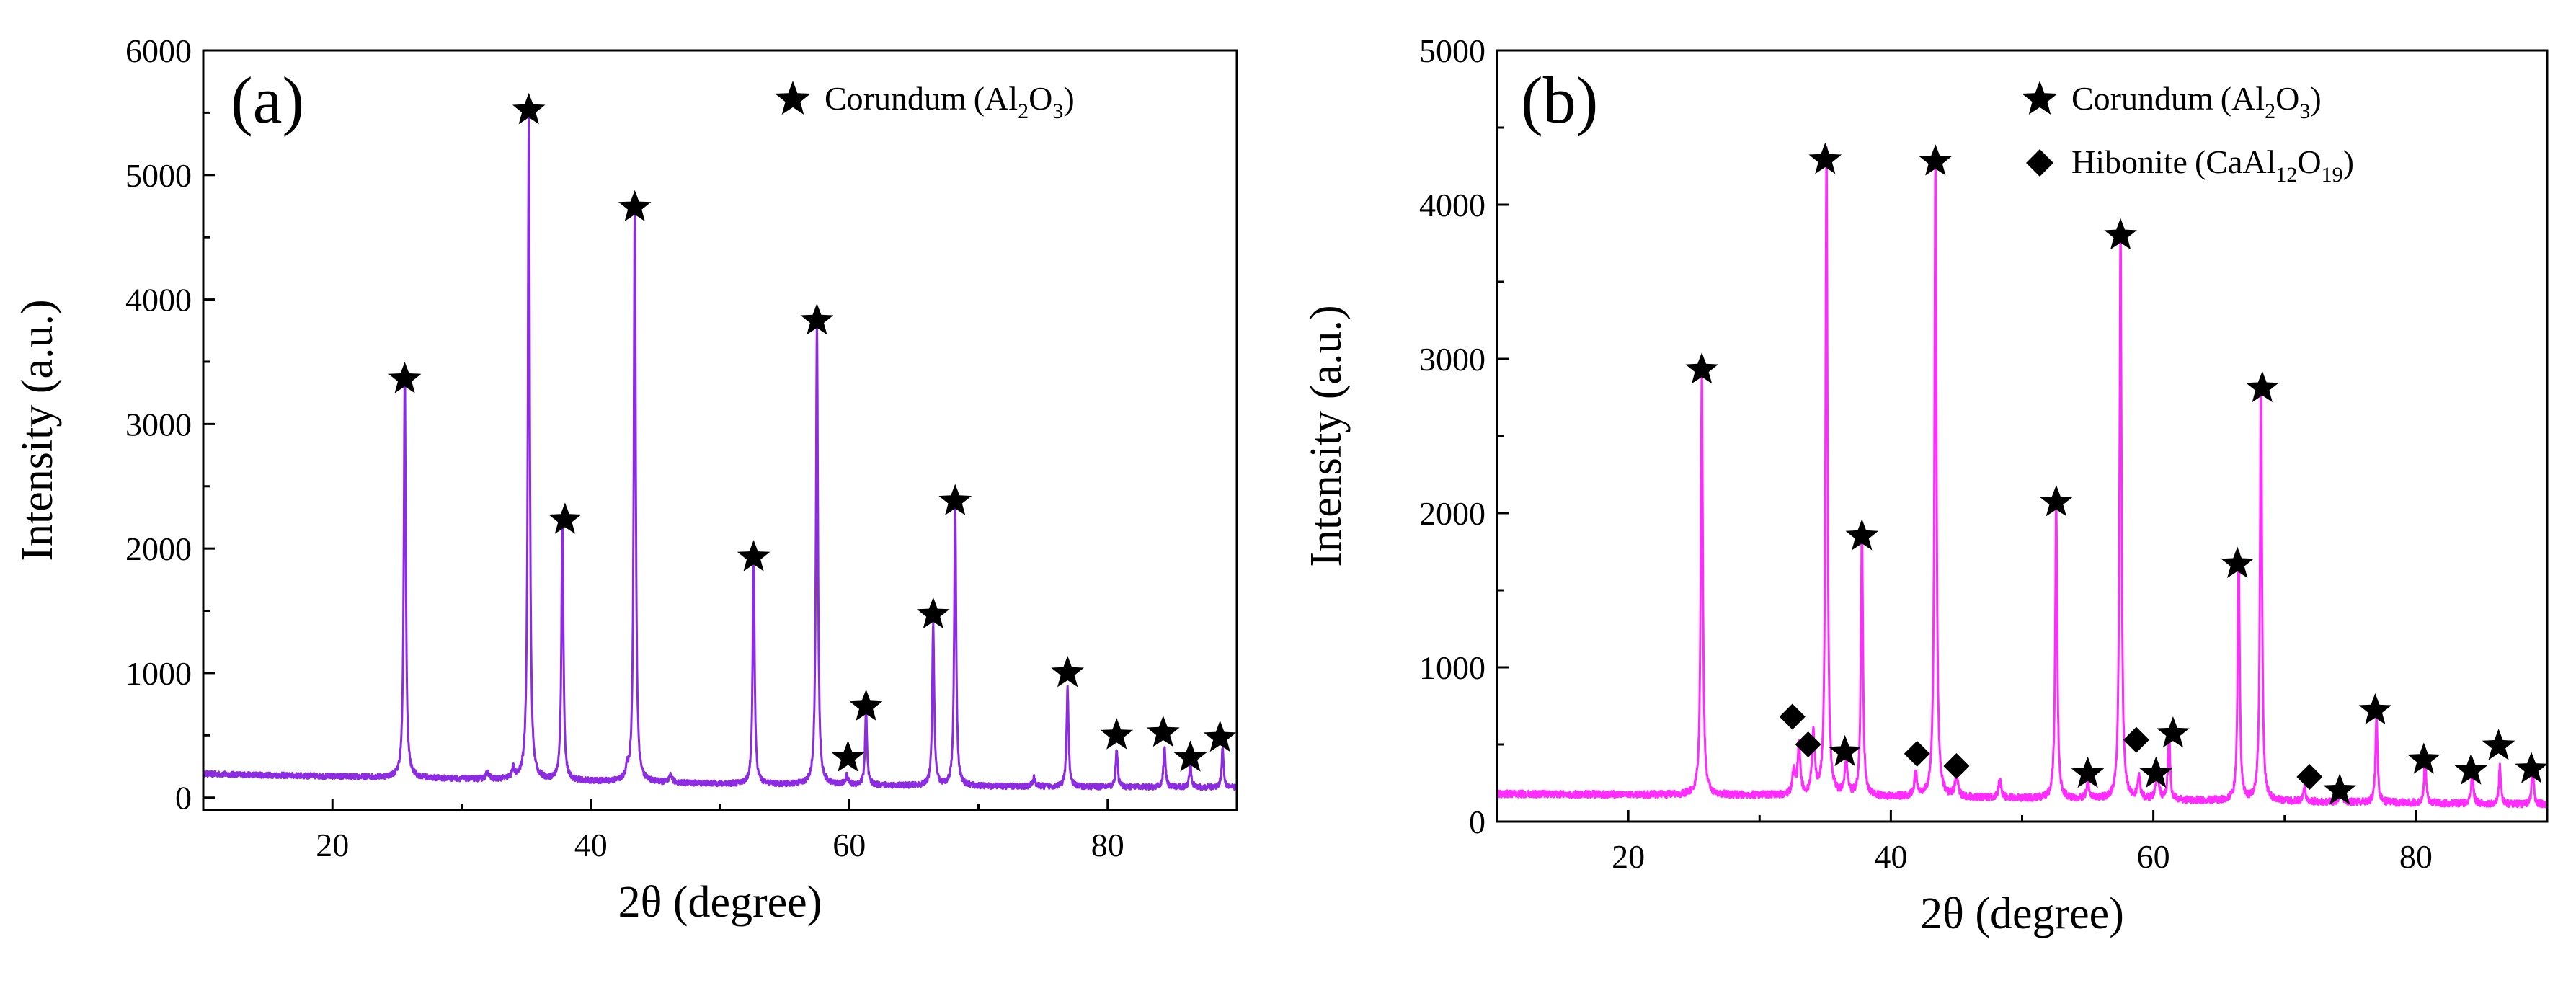  What do you see at coordinates (2039, 163) in the screenshot?
I see `legend-diamond-icon` at bounding box center [2039, 163].